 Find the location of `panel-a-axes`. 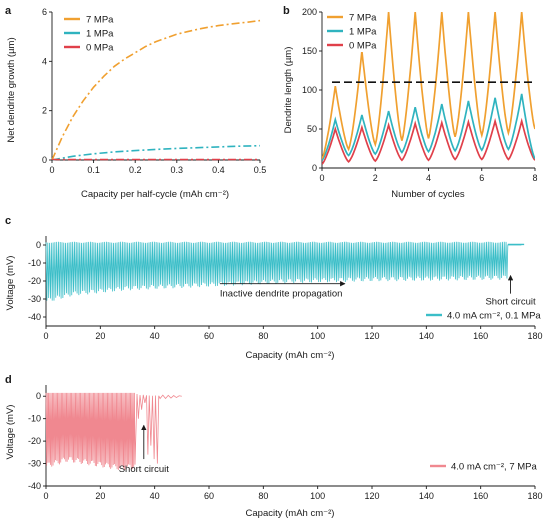

panel-a-axes is located at coordinates (155, 86).